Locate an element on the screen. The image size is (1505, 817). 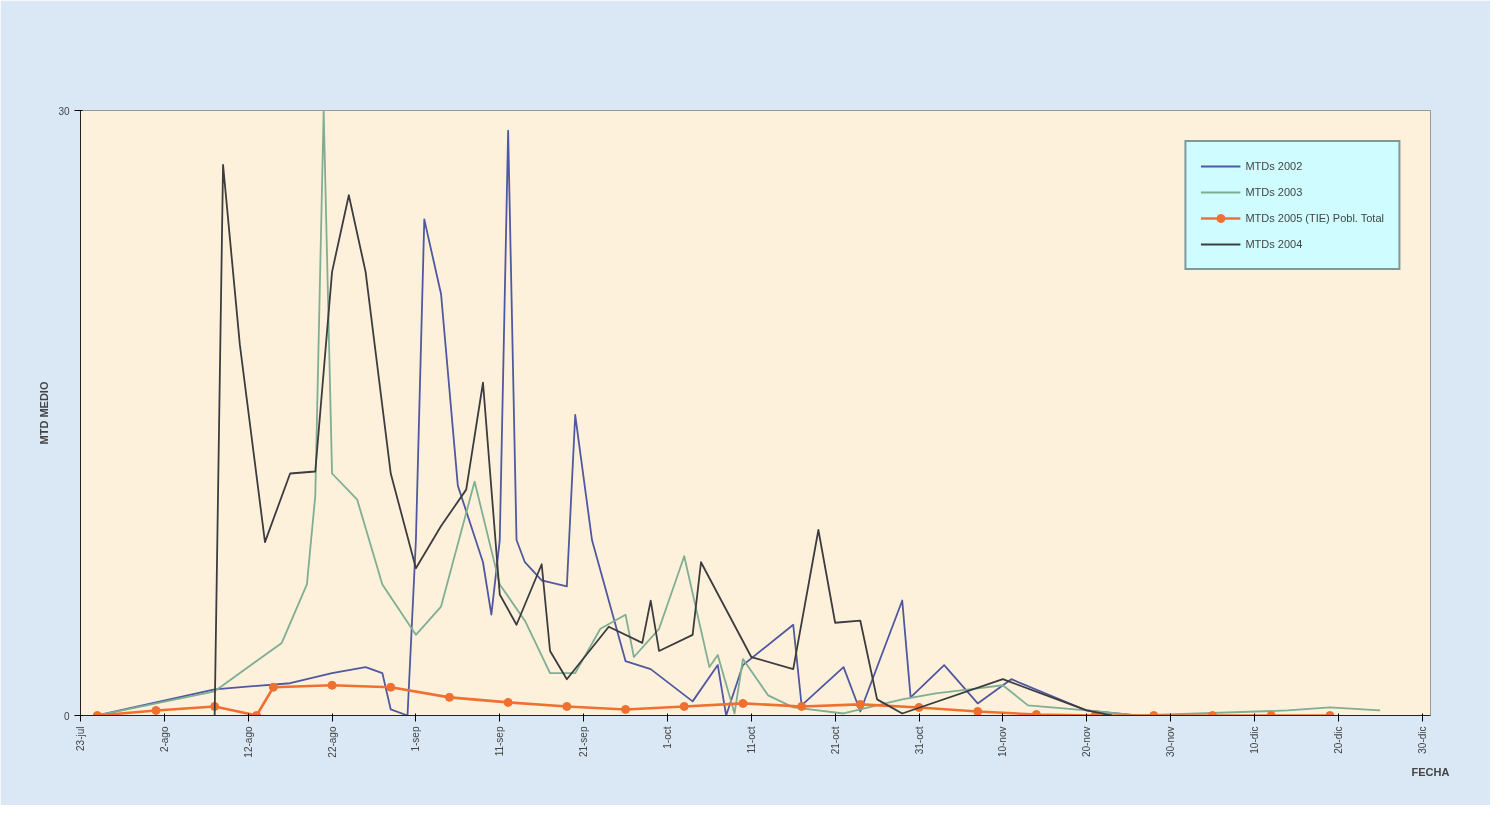
x-tick-label: 31-oct is located at coordinates (919, 740).